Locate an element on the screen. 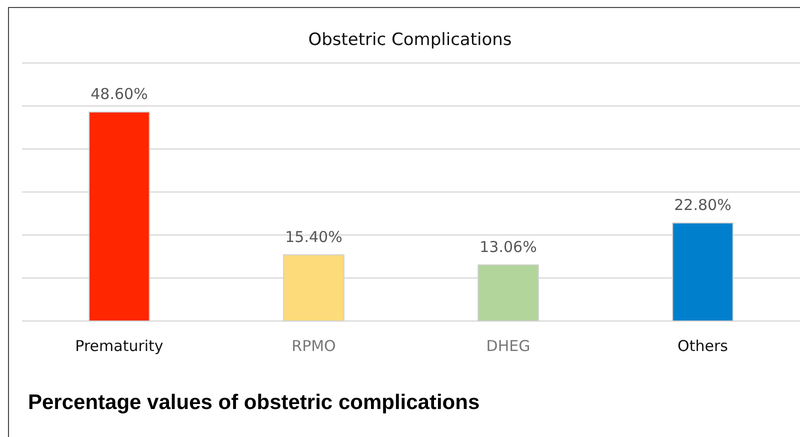  data-label: 15.40% is located at coordinates (313, 237).